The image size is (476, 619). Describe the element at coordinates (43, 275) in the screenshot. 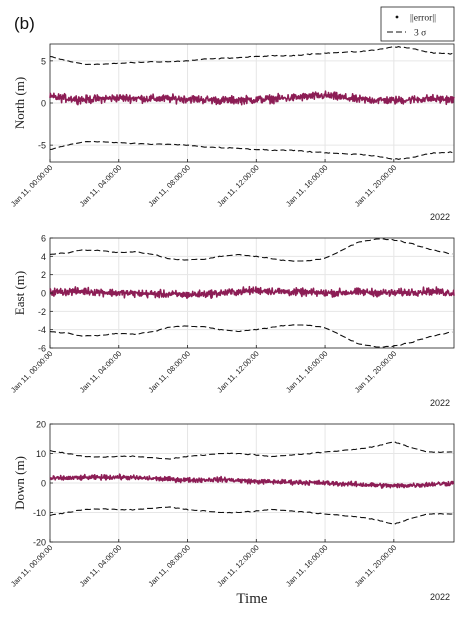

I see `y-tick-label: 2` at that location.